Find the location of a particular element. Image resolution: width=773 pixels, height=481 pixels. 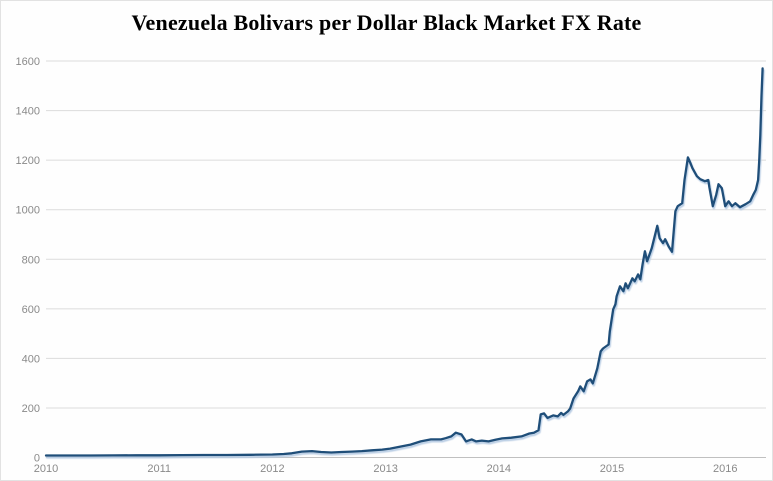

x-axis-tick-label: 2016 is located at coordinates (725, 469).